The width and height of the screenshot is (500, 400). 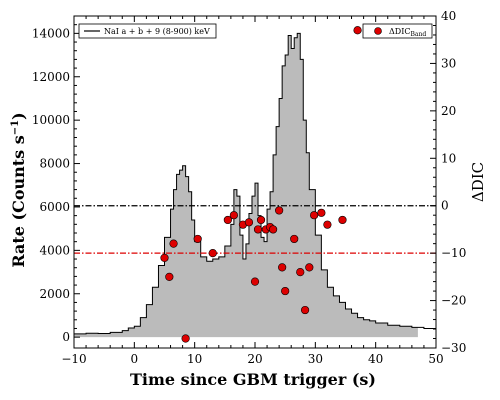 What do you see at coordinates (453, 348) in the screenshot?
I see `y-right-tick-label: −30` at bounding box center [453, 348].